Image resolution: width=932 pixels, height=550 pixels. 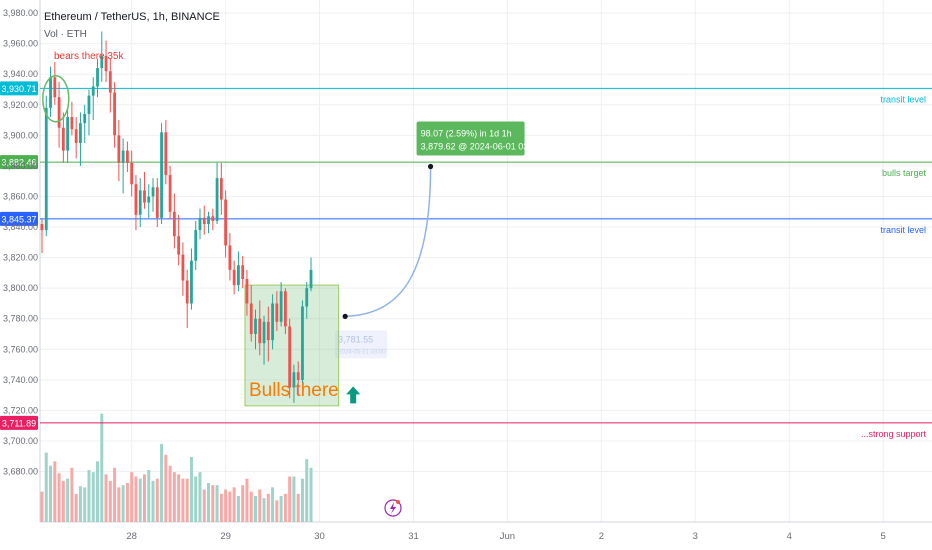 I want to click on y-tick-label: 3,960.00, so click(x=20, y=44).